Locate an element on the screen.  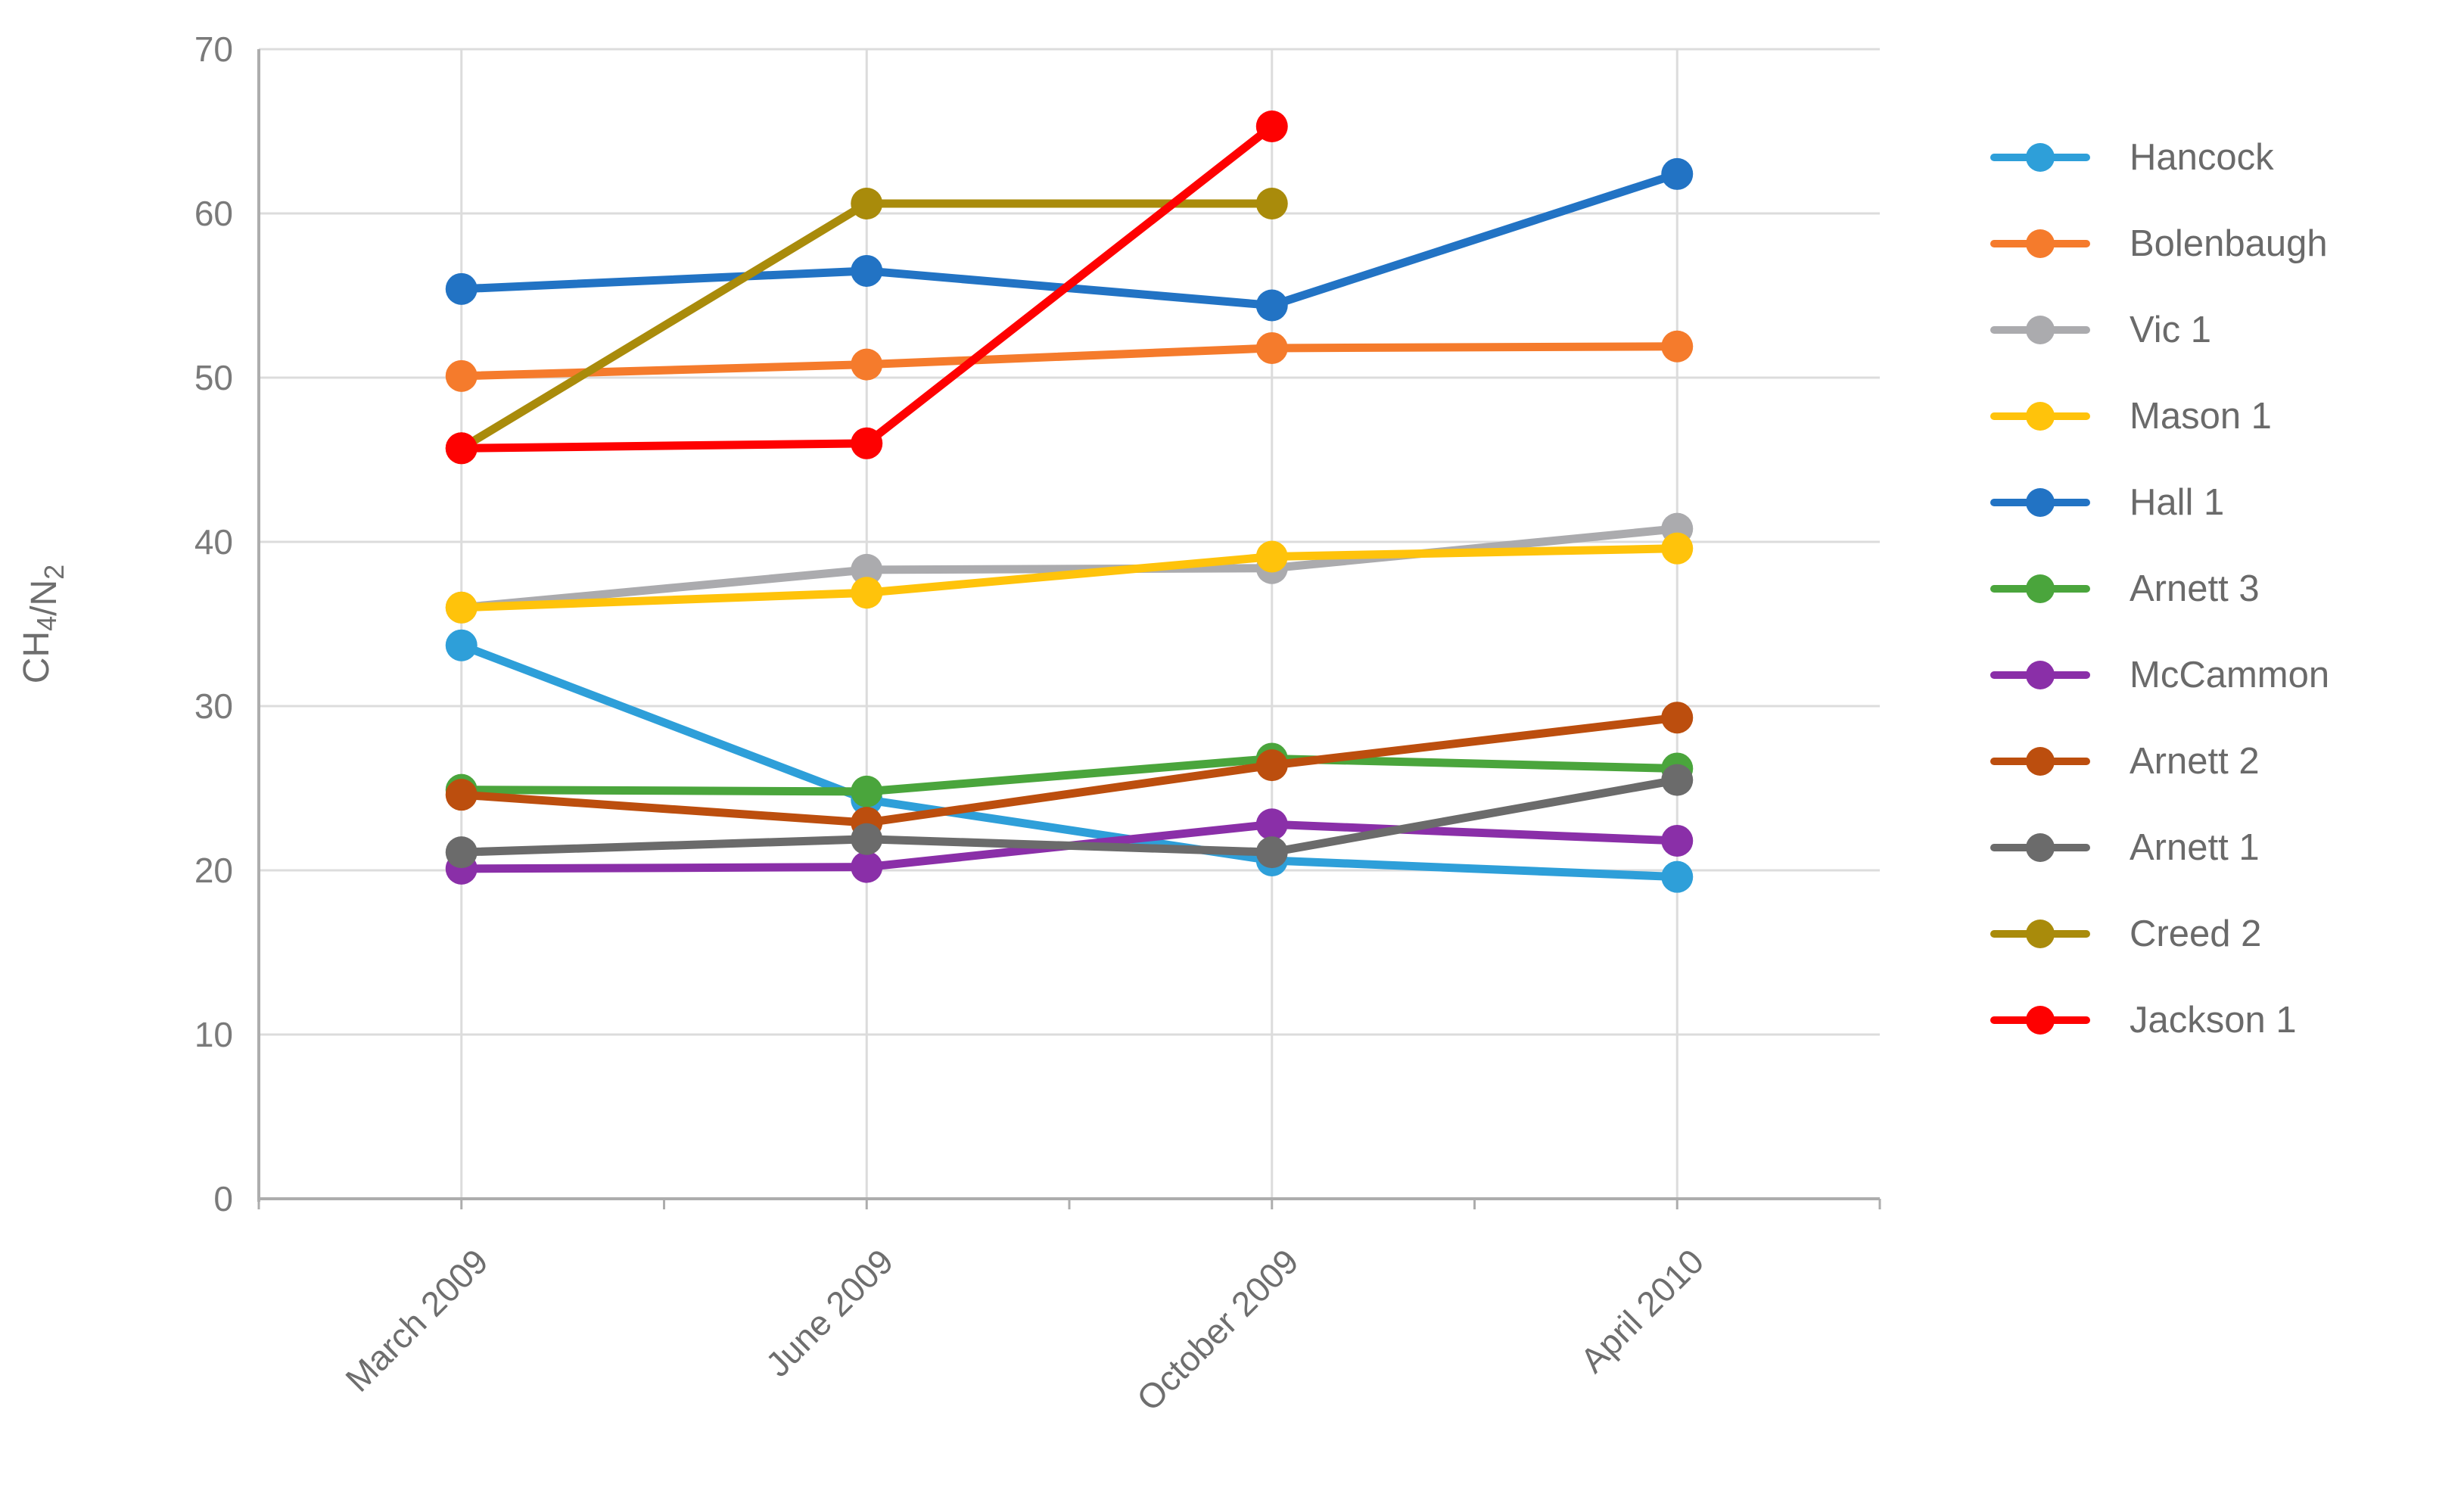
y-tick-label: 40 is located at coordinates (213, 542).